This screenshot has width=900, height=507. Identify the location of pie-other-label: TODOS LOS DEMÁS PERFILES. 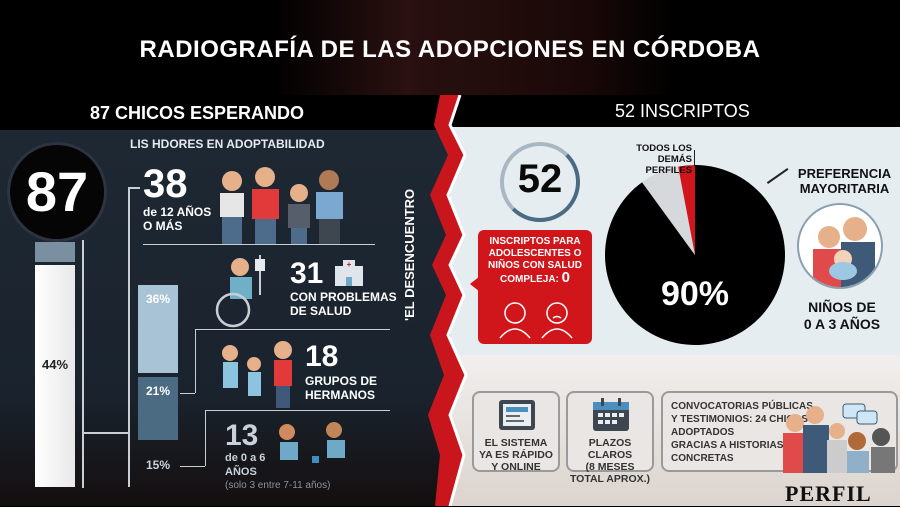
(664, 159).